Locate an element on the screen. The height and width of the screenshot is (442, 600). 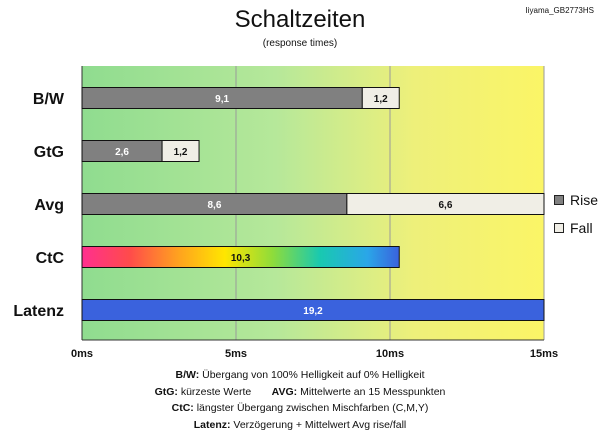
x-tick-label: 0ms is located at coordinates (82, 354).